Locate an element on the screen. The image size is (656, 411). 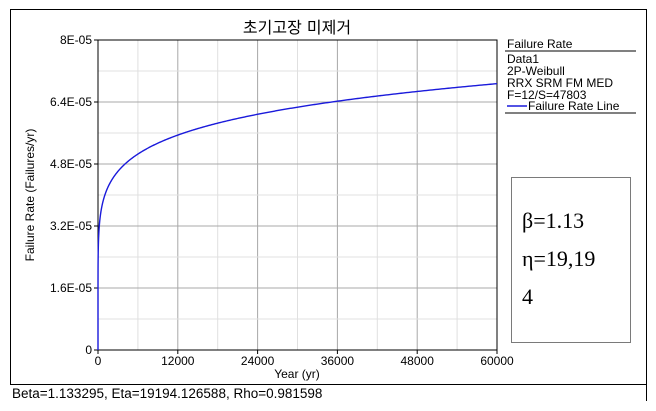
legend-series-label: Failure Rate Line is located at coordinates (574, 106).